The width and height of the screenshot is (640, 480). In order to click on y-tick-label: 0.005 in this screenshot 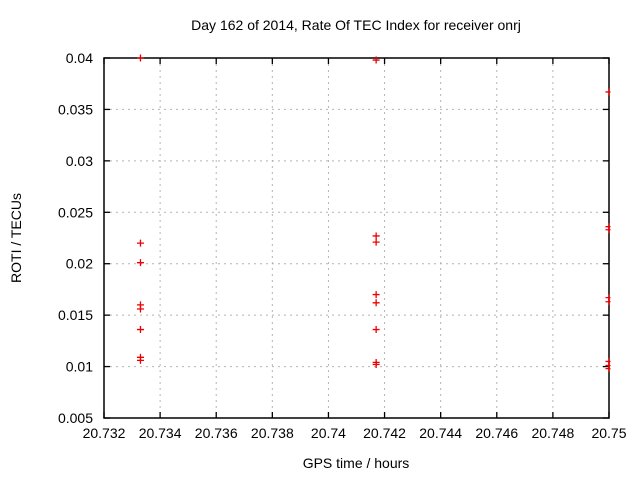, I will do `click(75, 418)`.